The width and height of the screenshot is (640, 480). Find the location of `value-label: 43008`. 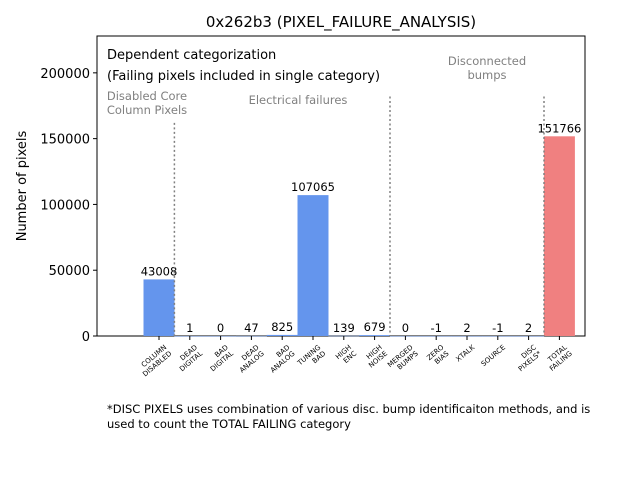

value-label: 43008 is located at coordinates (159, 271).